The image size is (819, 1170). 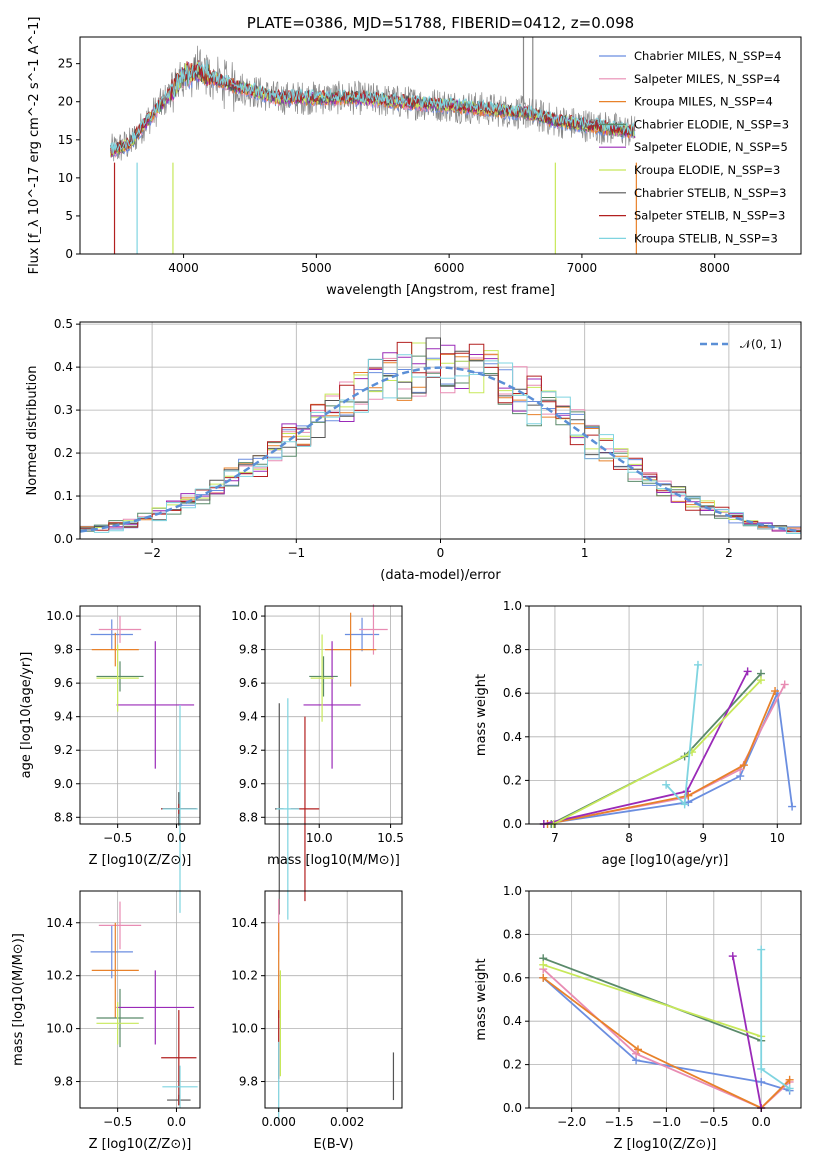 I want to click on x-tick-label: 0, so click(x=441, y=553).